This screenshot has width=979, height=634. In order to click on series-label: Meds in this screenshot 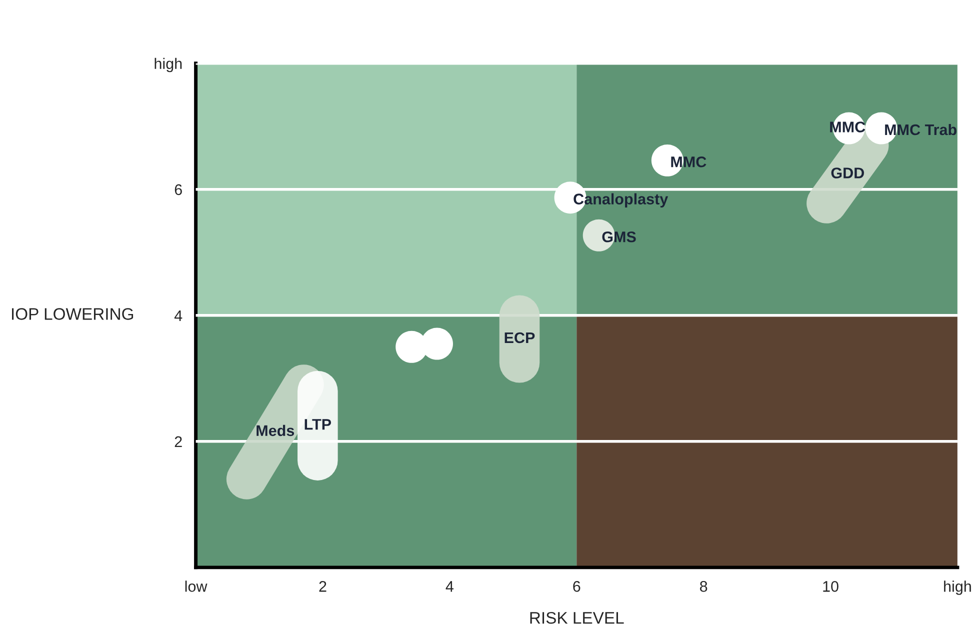, I will do `click(275, 430)`.